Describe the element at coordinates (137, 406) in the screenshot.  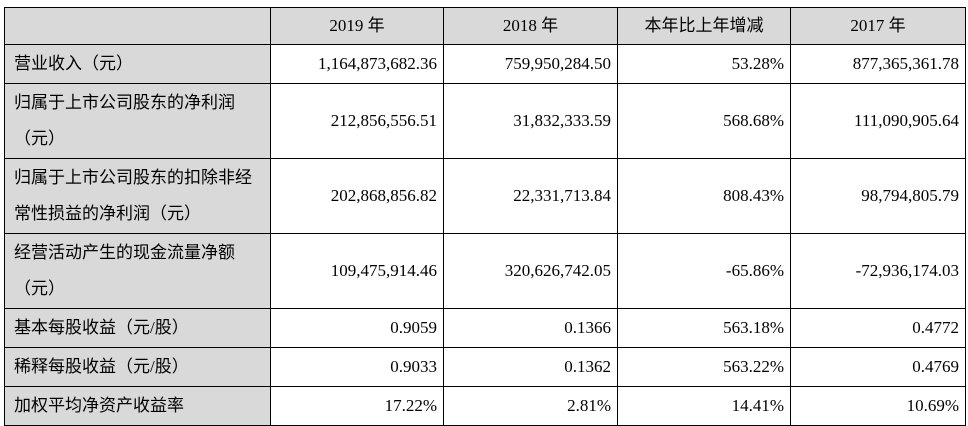
I see `row-label: 加权平均净资产收益率` at that location.